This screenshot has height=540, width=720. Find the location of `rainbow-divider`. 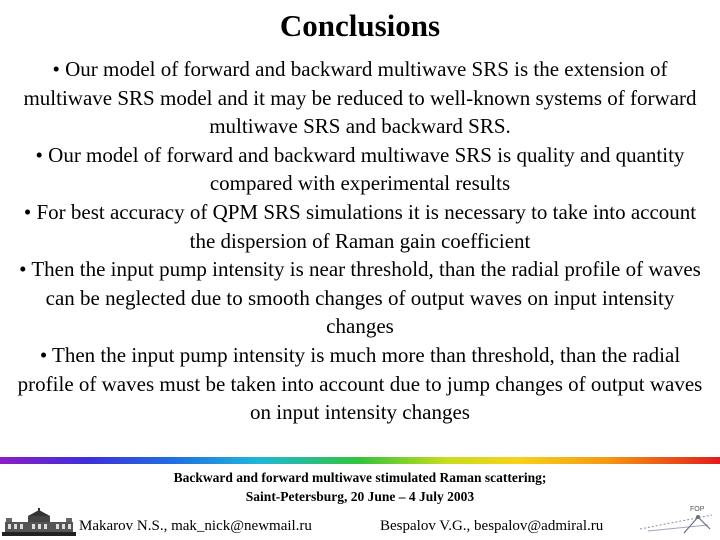

rainbow-divider is located at coordinates (360, 460).